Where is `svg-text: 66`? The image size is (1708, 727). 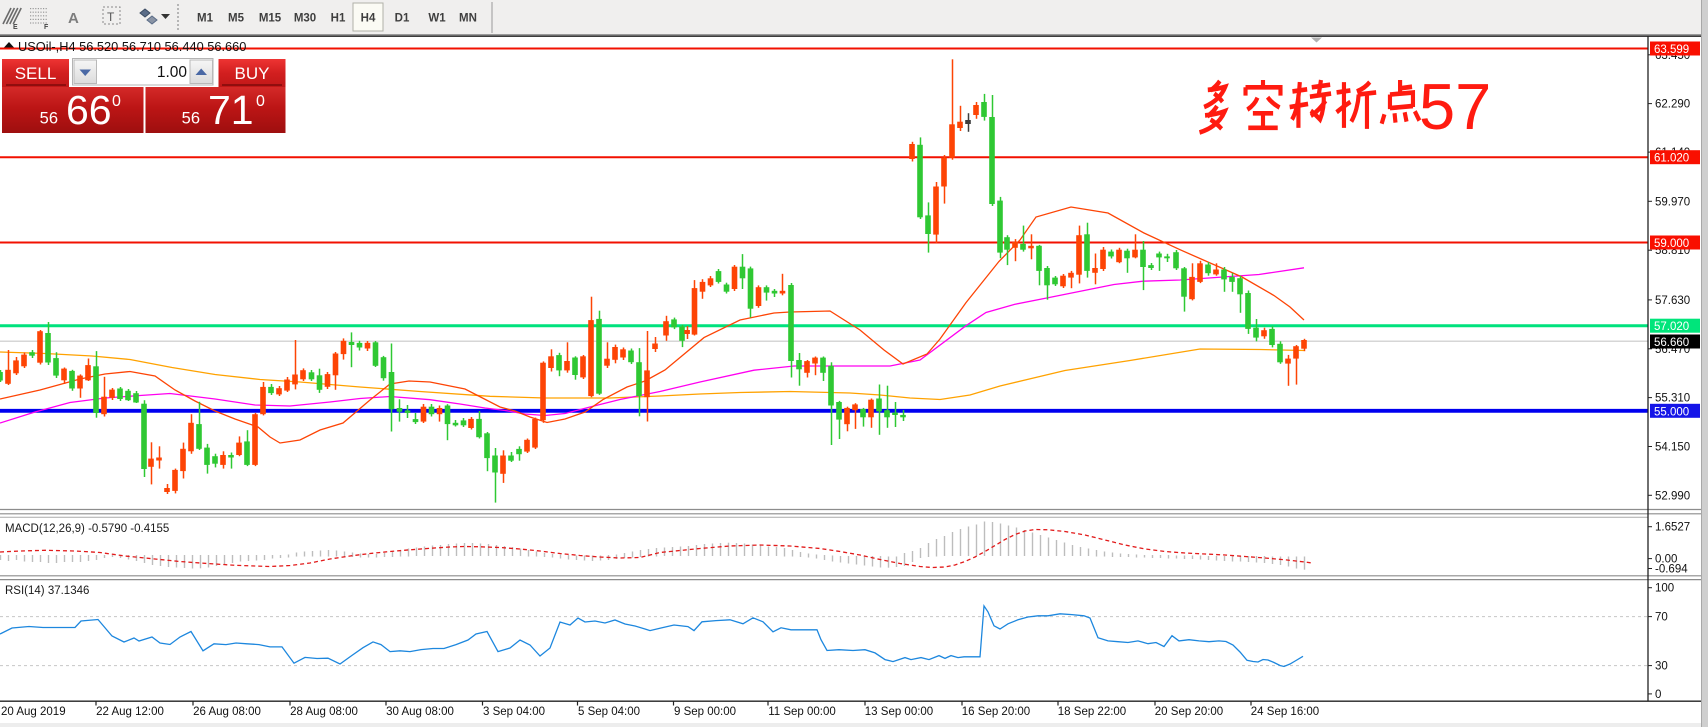
svg-text: 66 is located at coordinates (89, 110).